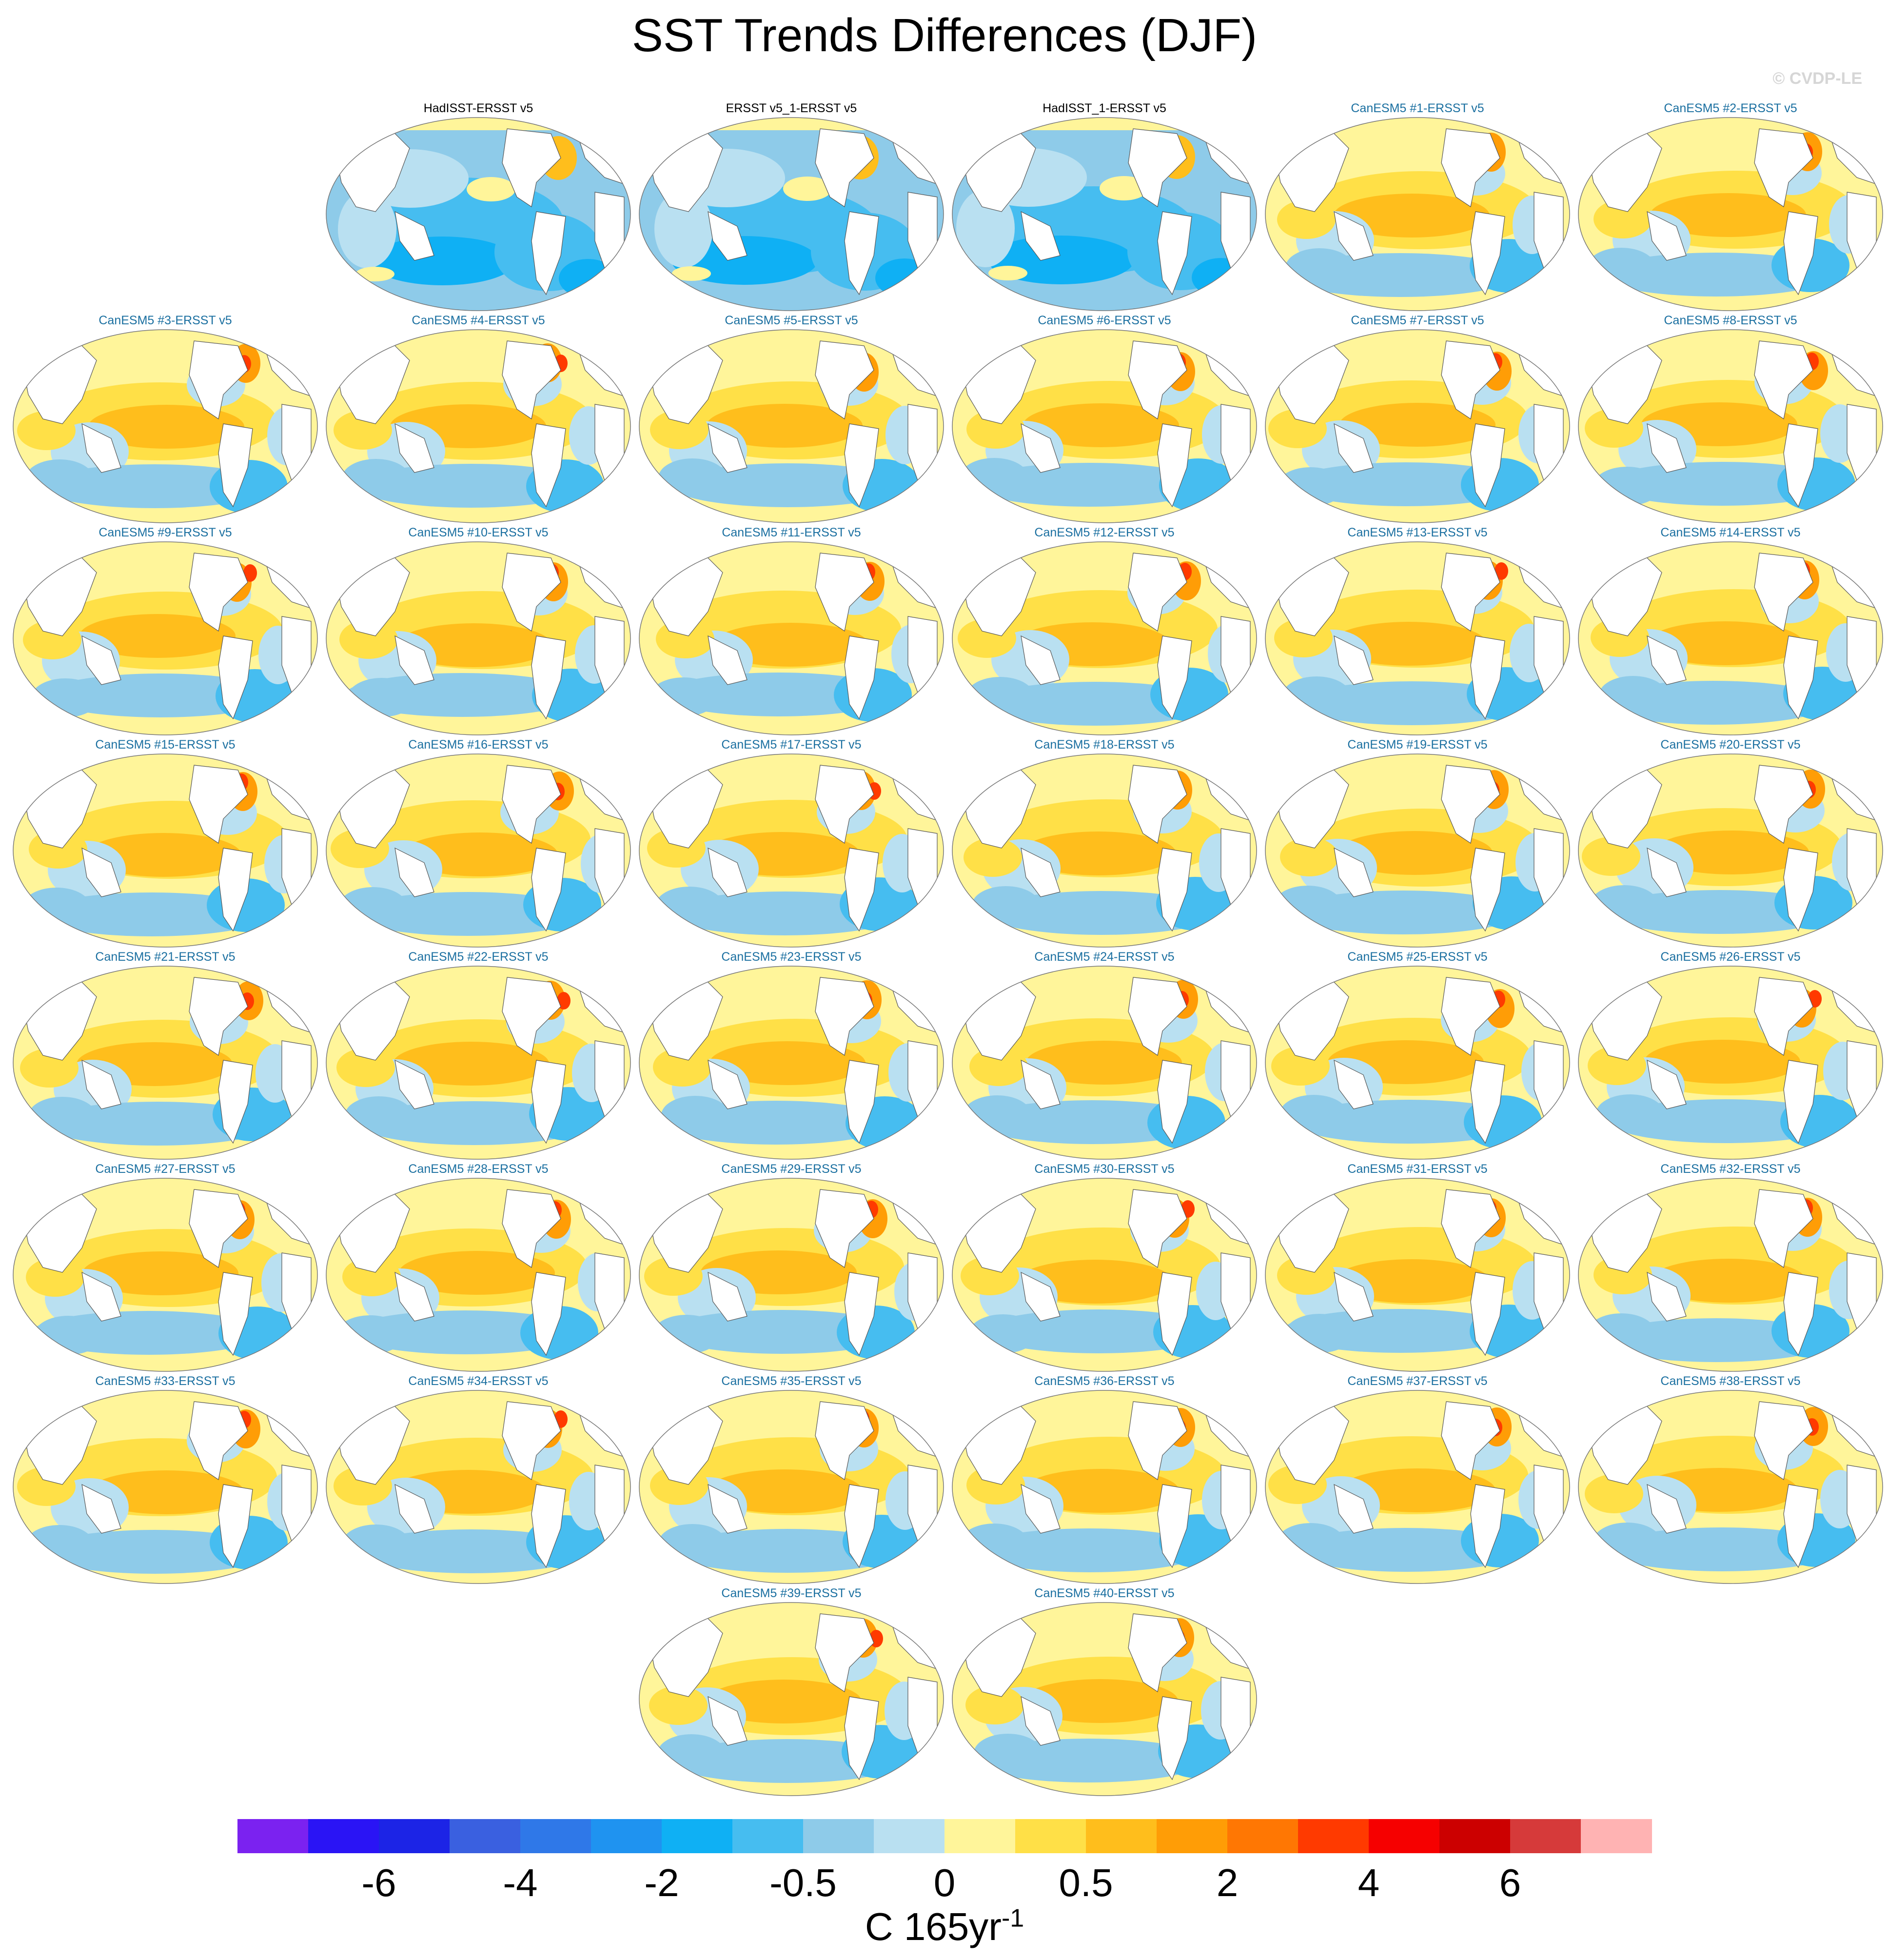 This screenshot has width=1889, height=1960. What do you see at coordinates (1104, 420) in the screenshot?
I see `map-panel: CanESM5 #6-ERSST v5` at bounding box center [1104, 420].